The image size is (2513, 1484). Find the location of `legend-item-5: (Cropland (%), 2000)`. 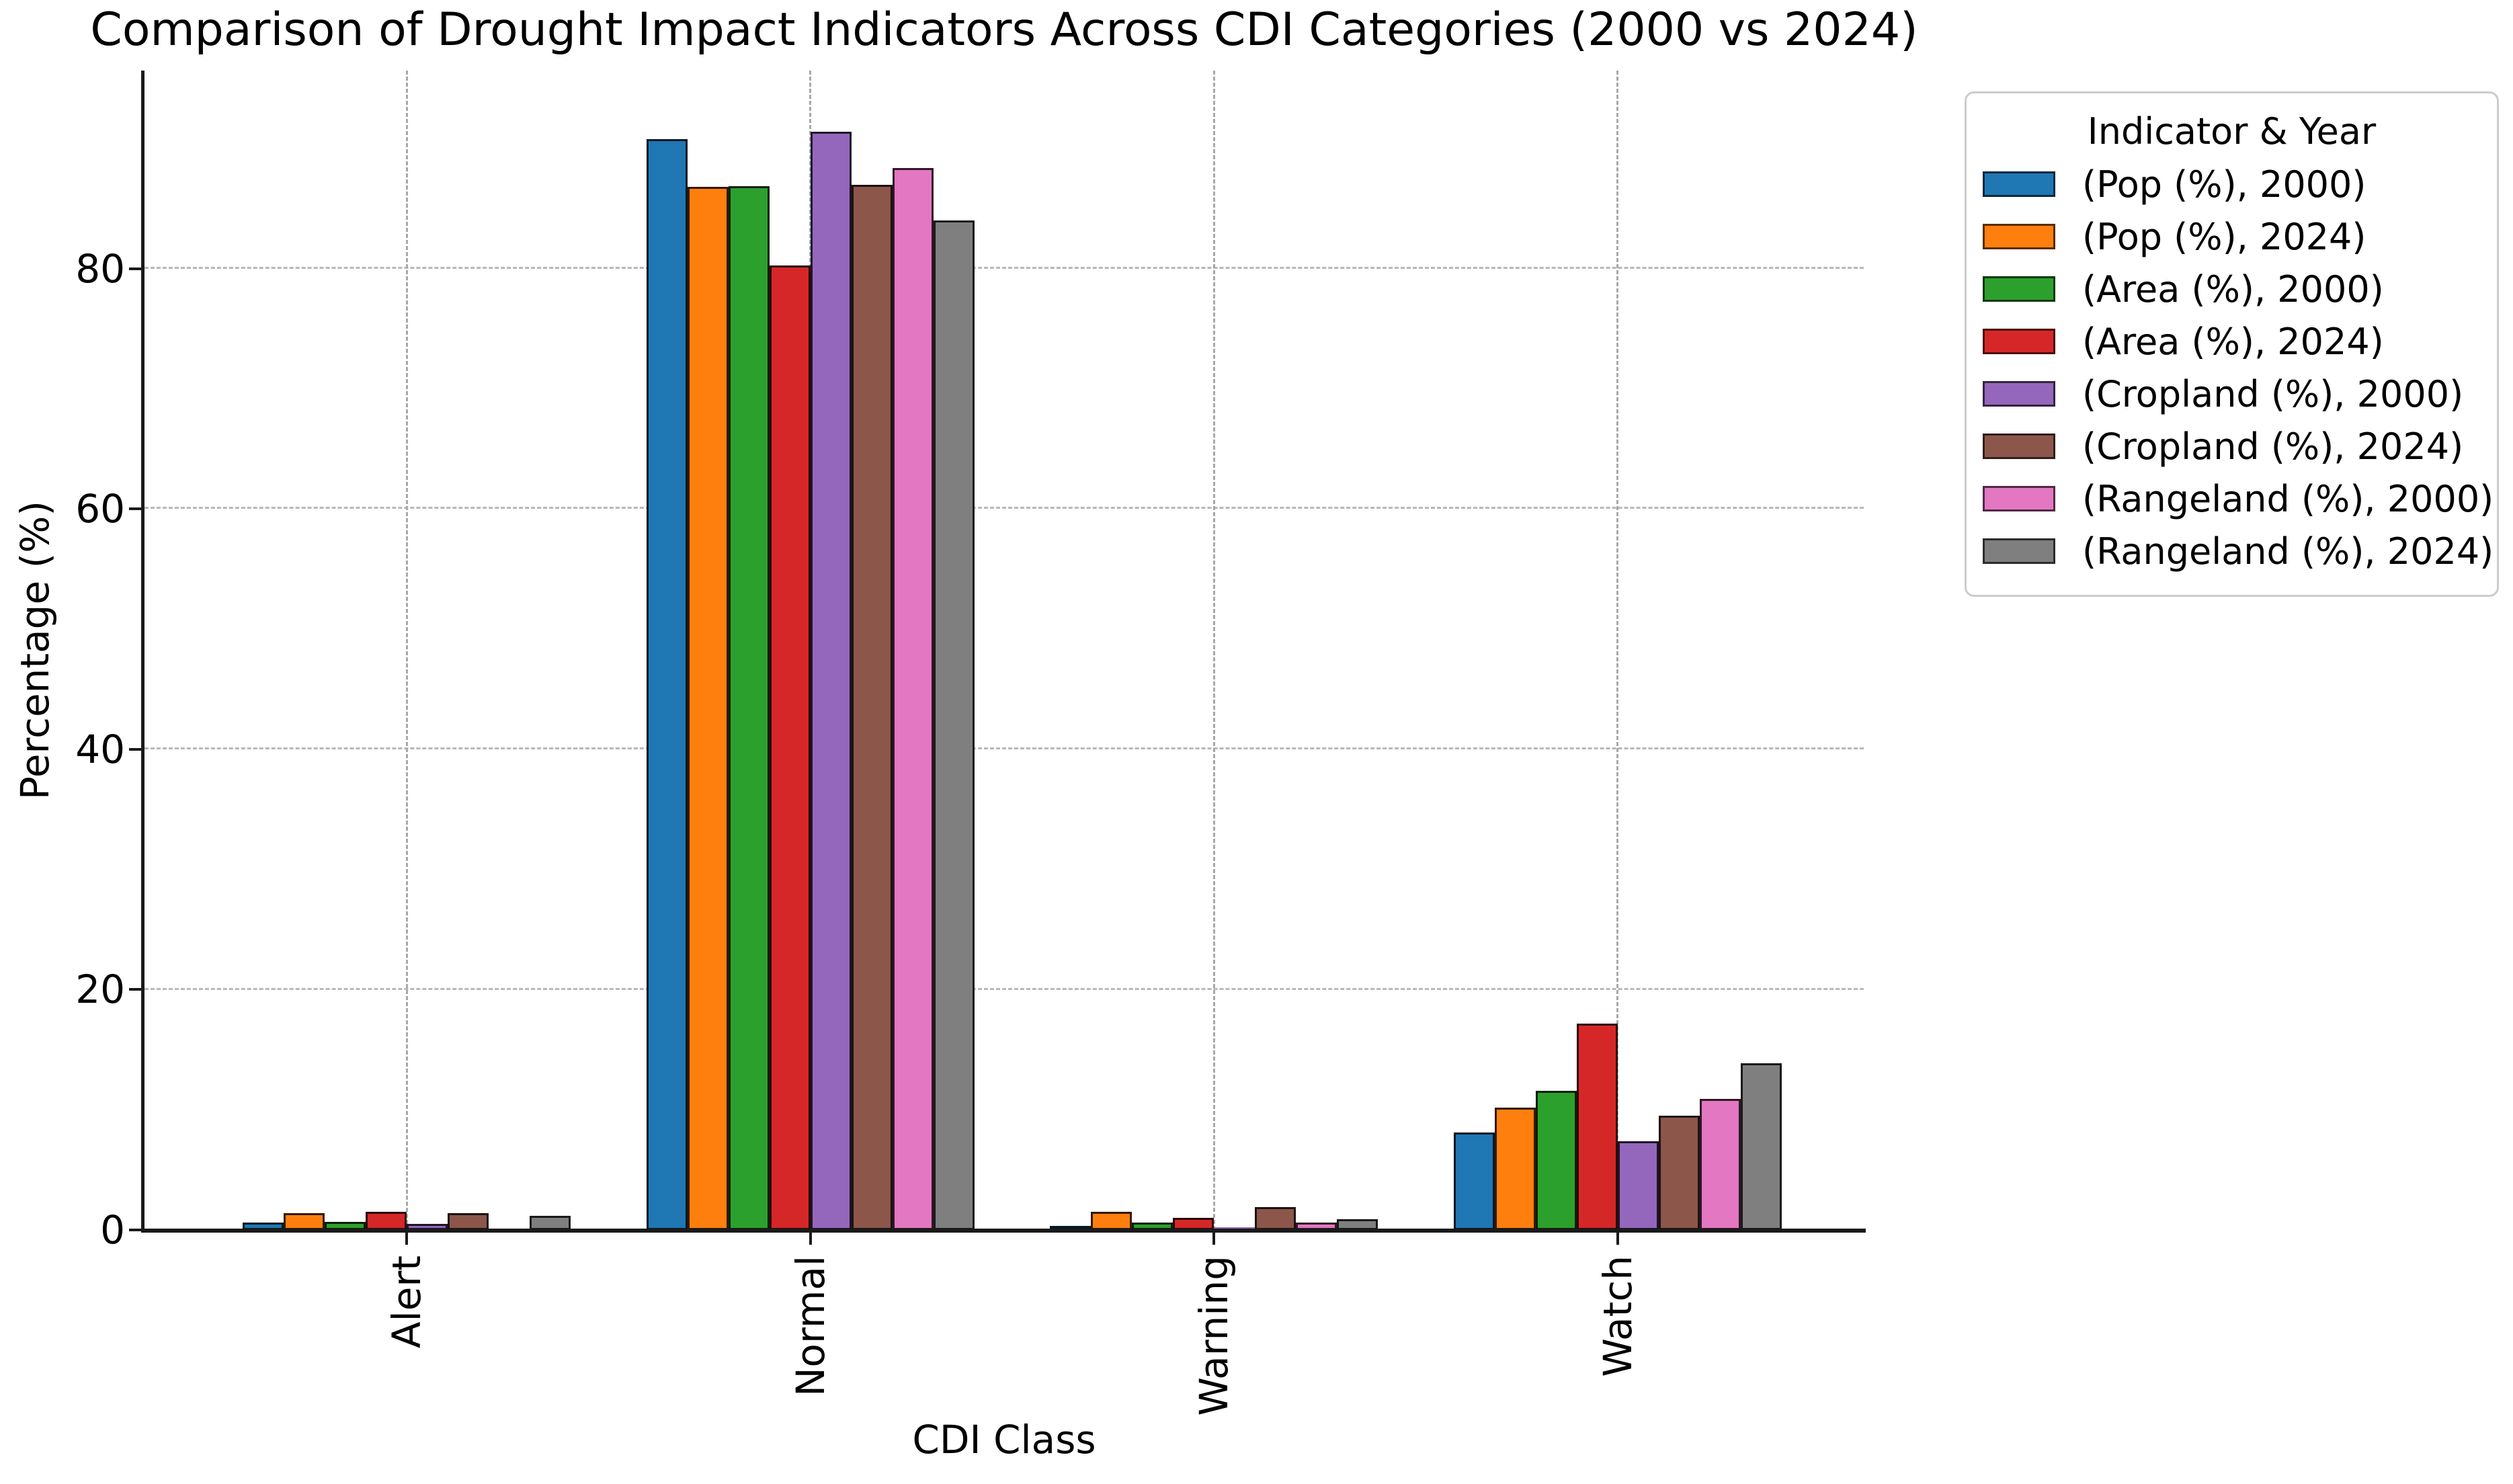

legend-item-5: (Cropland (%), 2000) is located at coordinates (2232, 394).